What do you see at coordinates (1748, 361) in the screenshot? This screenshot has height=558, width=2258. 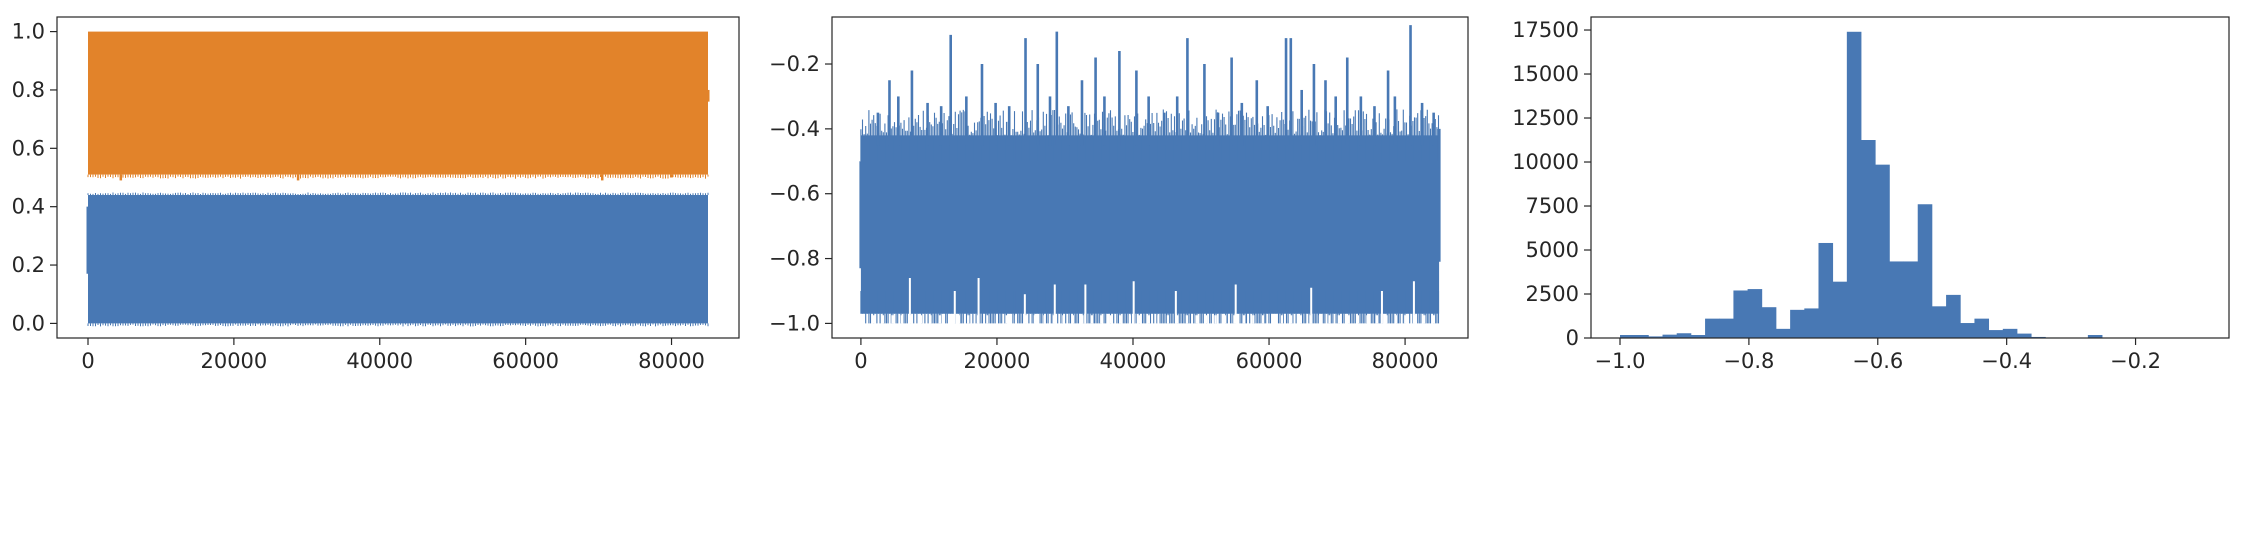 I see `x-tick-label: −0.8` at bounding box center [1748, 361].